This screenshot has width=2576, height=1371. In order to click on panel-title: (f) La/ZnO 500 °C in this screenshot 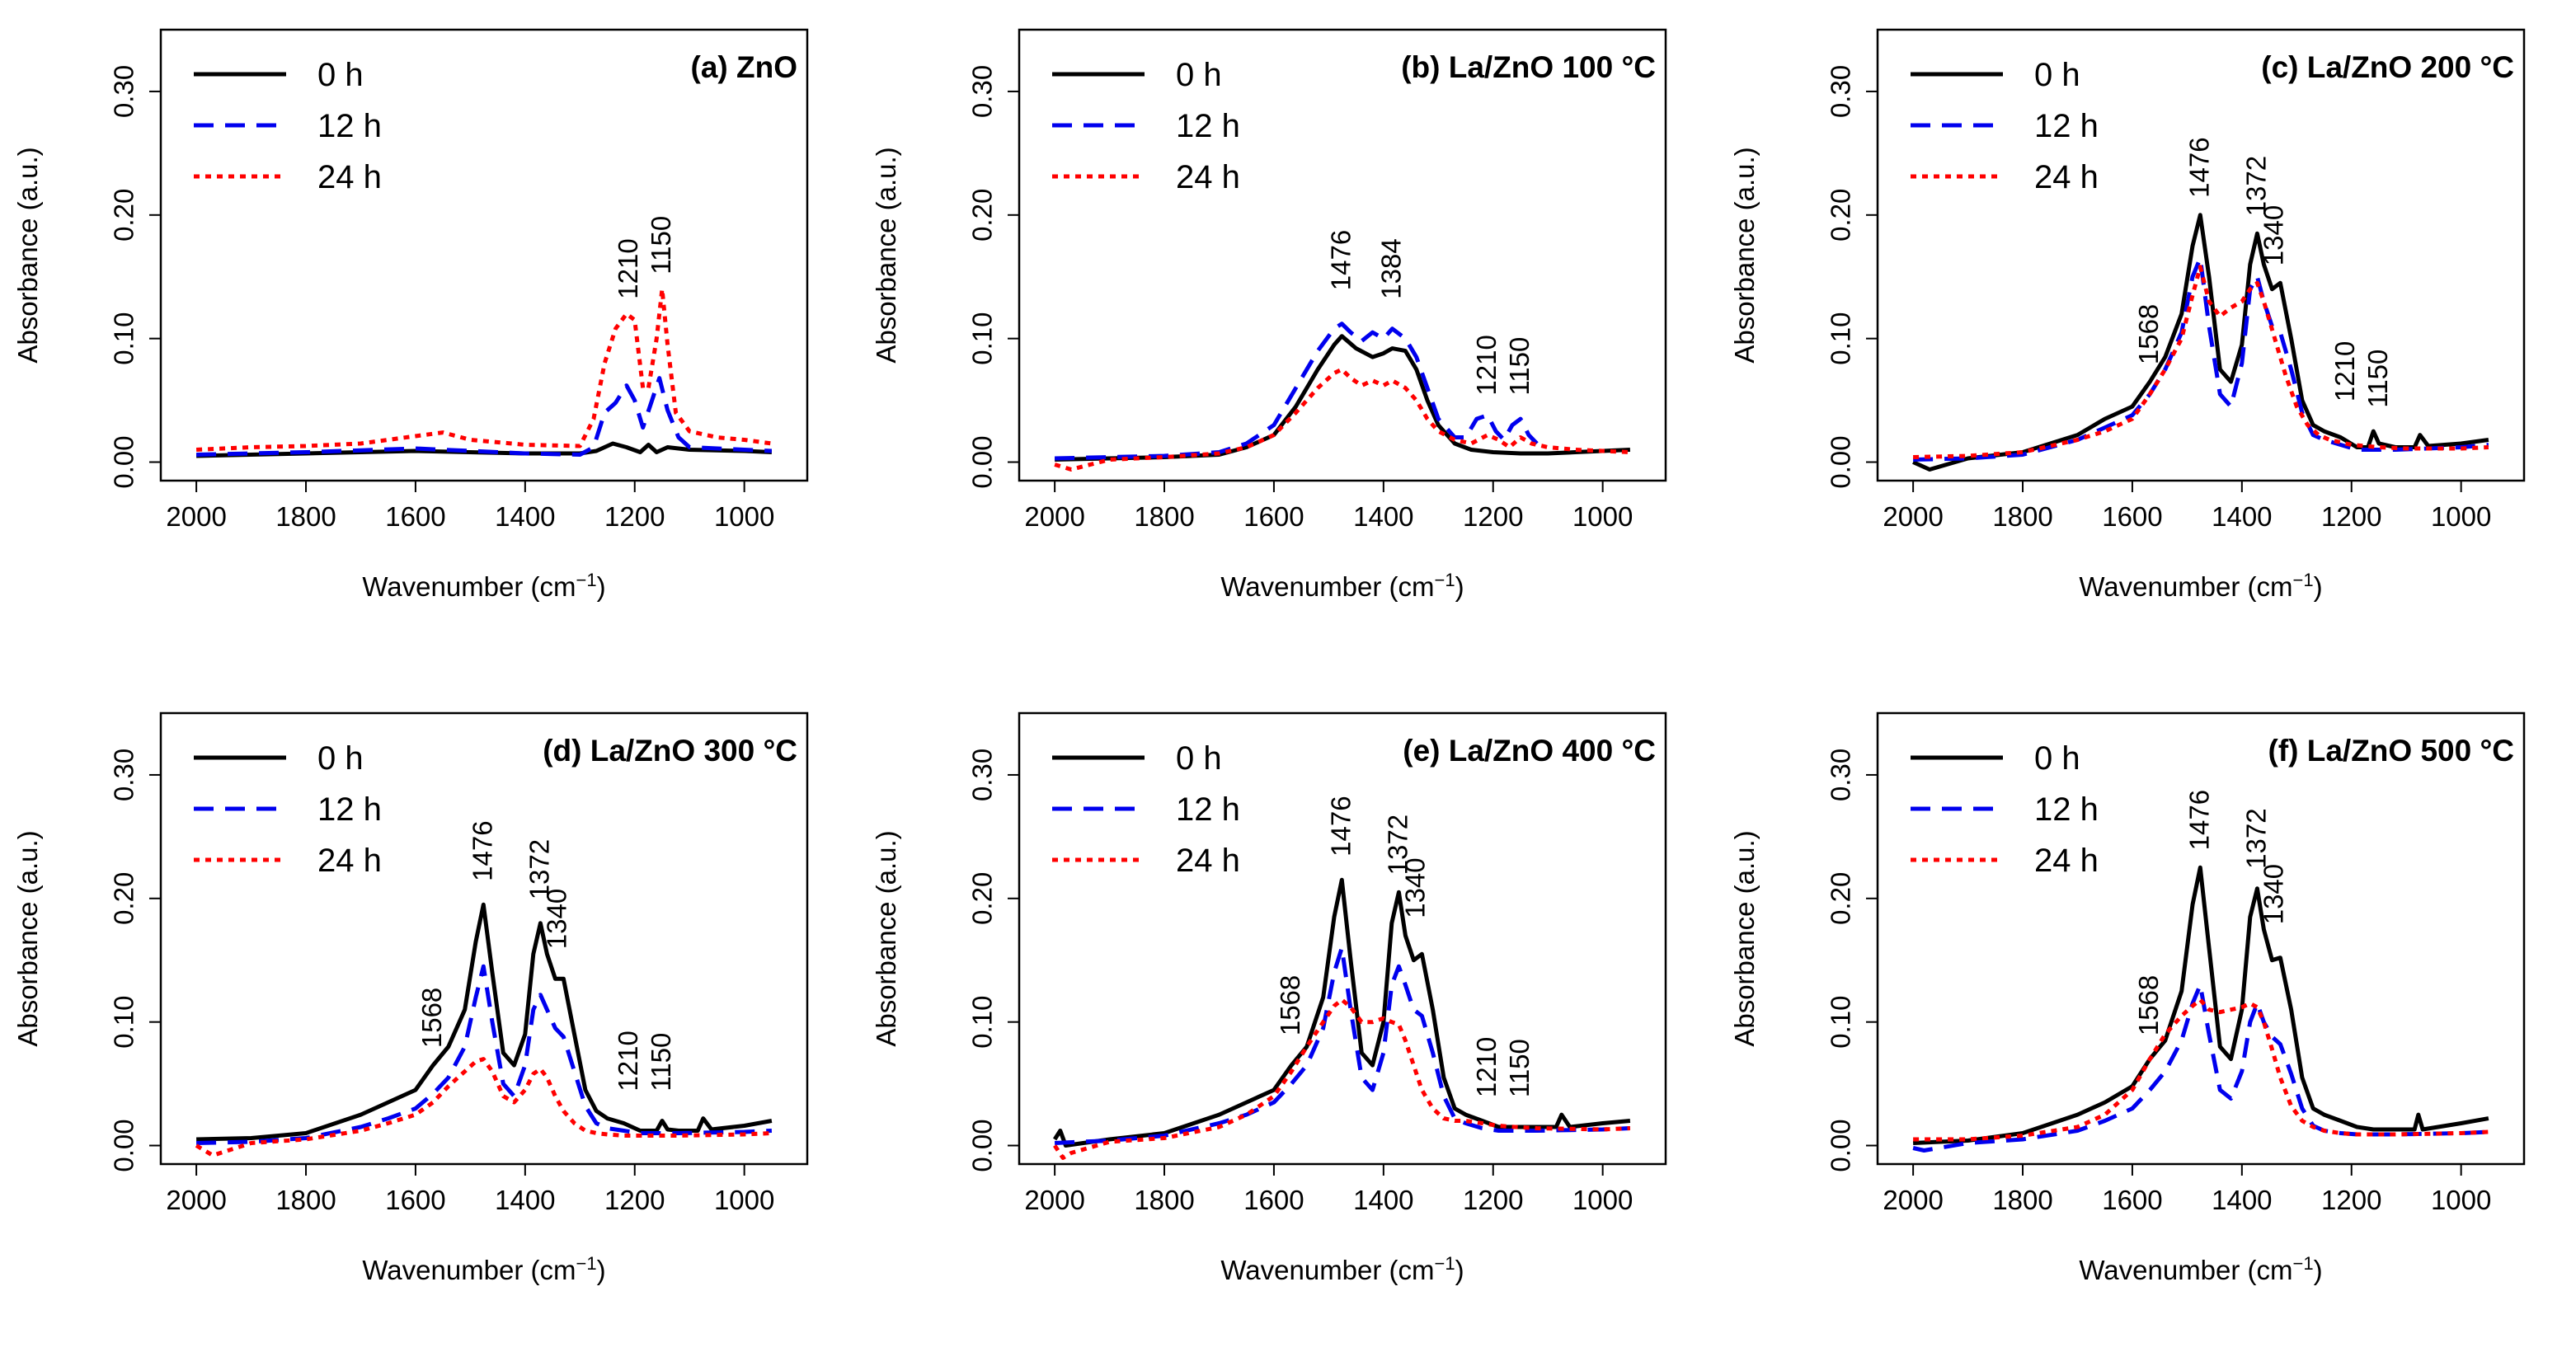, I will do `click(2391, 751)`.